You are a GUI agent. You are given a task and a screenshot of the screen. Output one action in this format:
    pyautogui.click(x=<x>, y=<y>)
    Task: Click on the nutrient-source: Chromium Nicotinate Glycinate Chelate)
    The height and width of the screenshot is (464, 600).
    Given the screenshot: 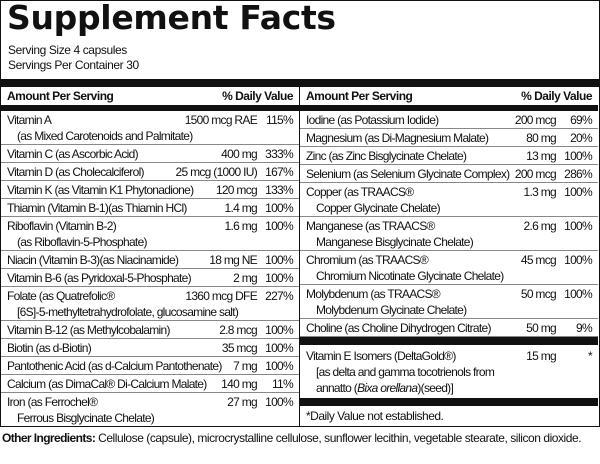 What is the action you would take?
    pyautogui.click(x=410, y=276)
    